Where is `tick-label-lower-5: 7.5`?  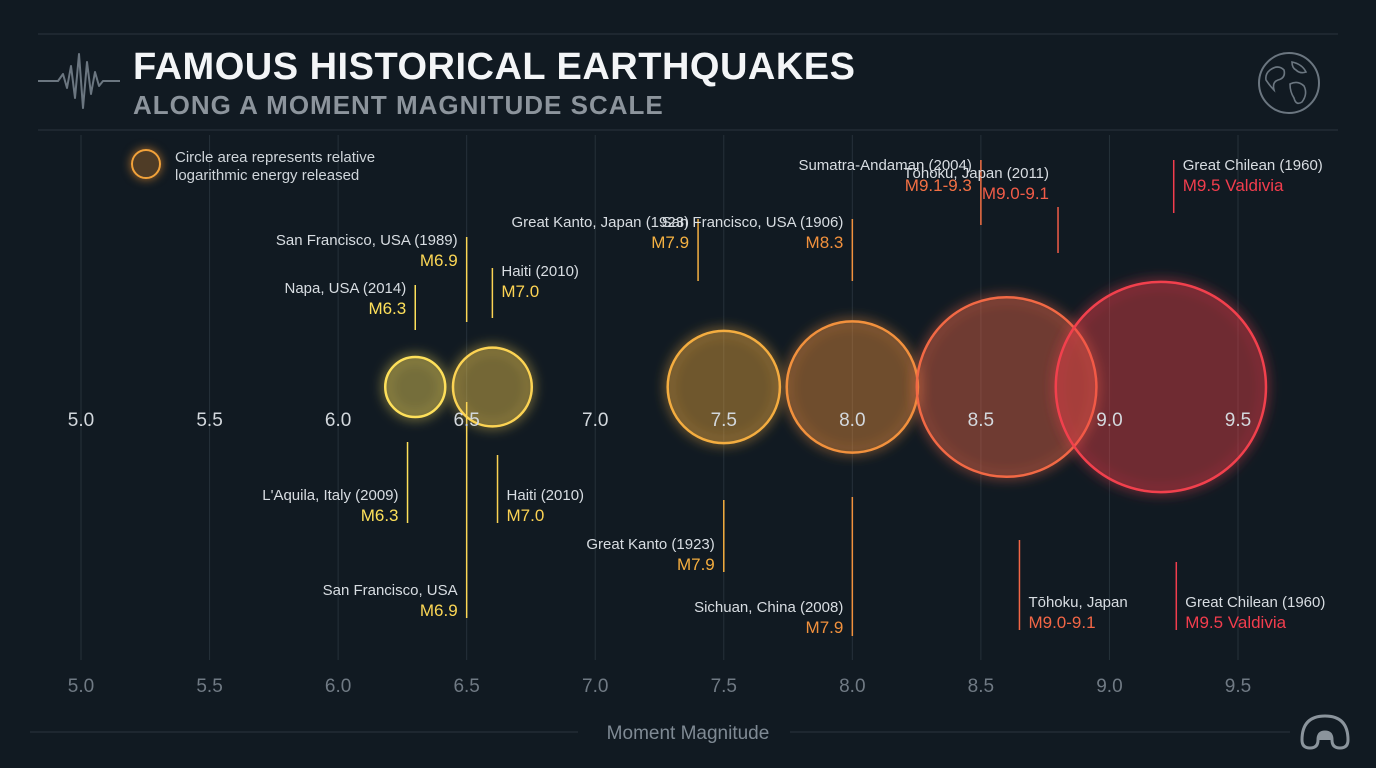 tick-label-lower-5: 7.5 is located at coordinates (724, 686).